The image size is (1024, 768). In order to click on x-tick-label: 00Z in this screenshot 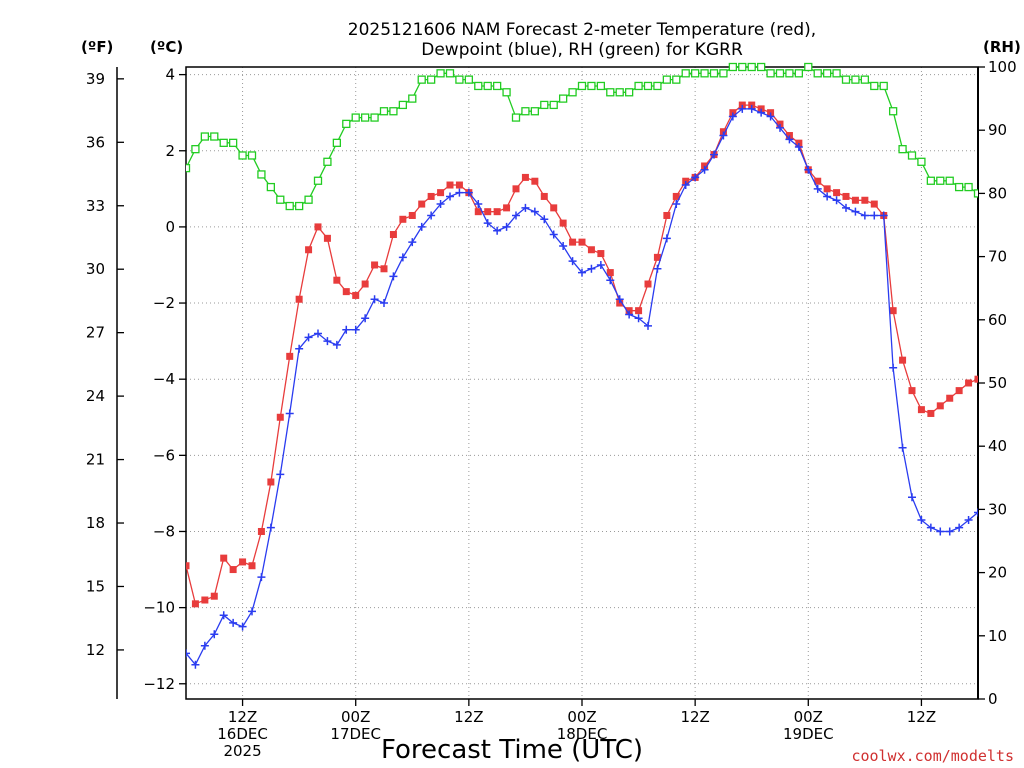, I will do `click(581, 717)`.